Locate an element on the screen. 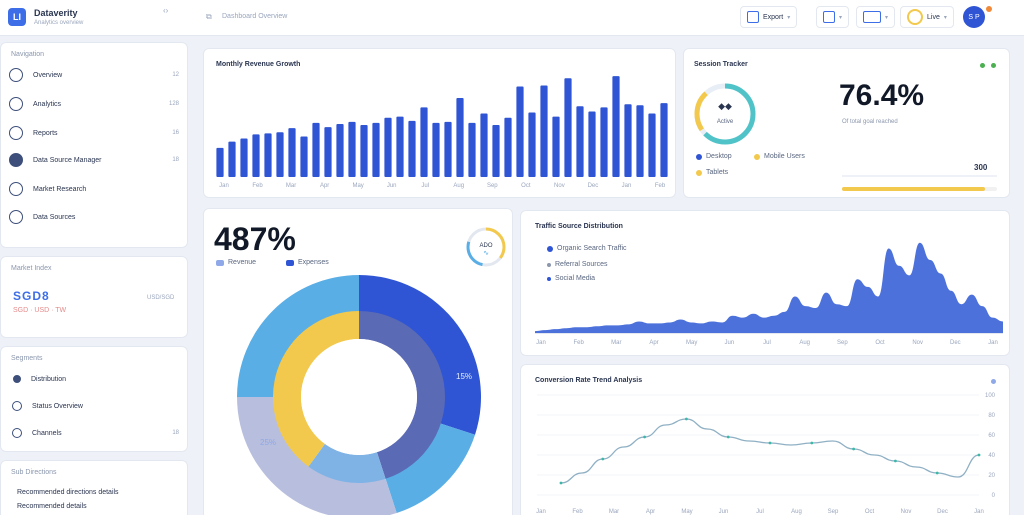  legend-label: Mobile Users is located at coordinates (784, 156).